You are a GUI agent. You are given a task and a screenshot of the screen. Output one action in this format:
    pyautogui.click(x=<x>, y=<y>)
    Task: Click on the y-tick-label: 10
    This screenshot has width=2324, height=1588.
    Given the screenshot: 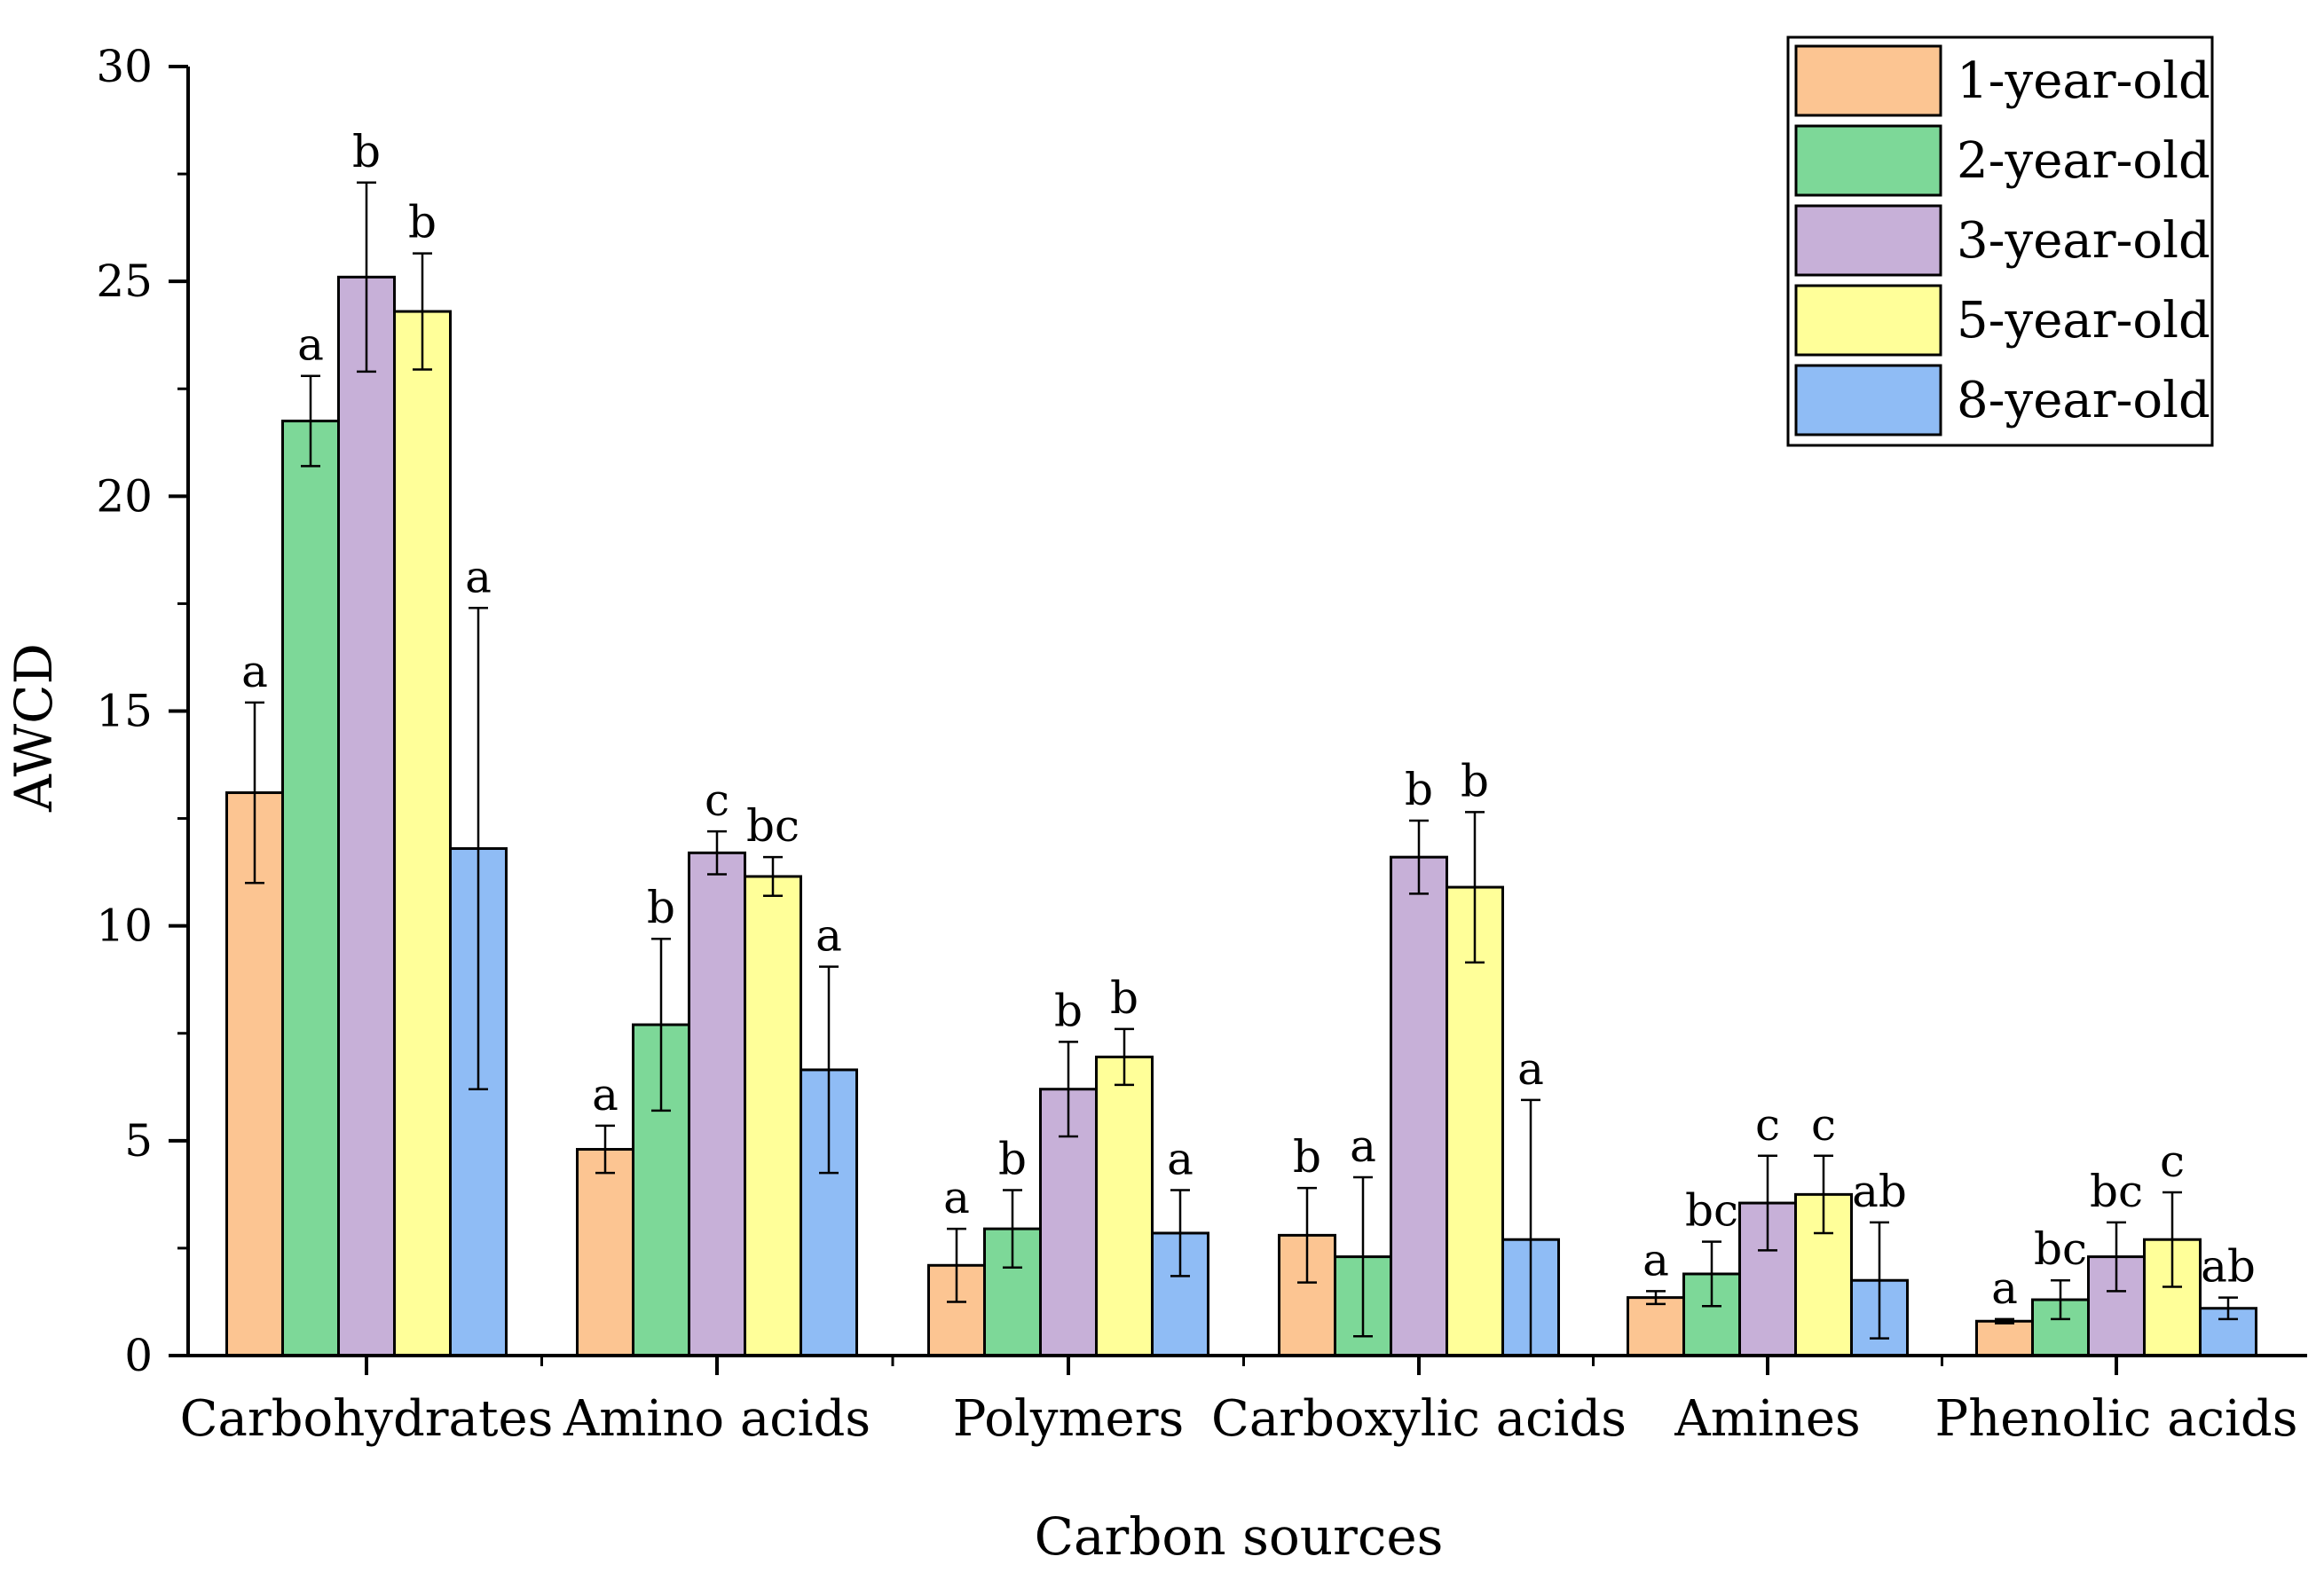 What is the action you would take?
    pyautogui.click(x=124, y=926)
    